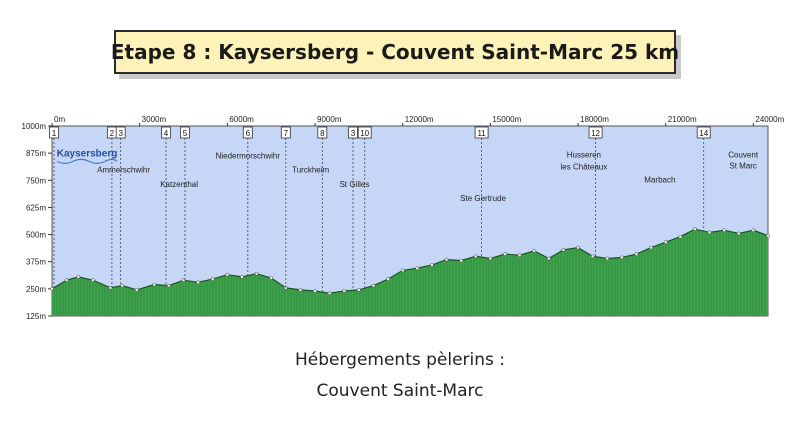  Describe the element at coordinates (355, 184) in the screenshot. I see `place-label: St Gilles` at that location.